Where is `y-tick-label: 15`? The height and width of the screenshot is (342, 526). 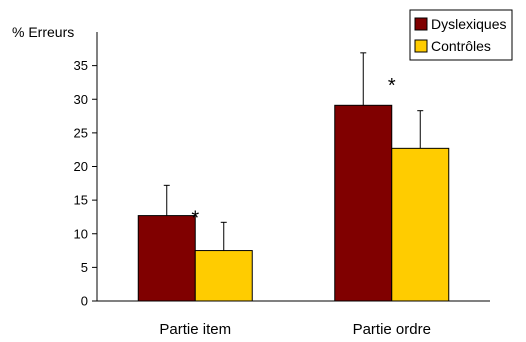 y-tick-label: 15 is located at coordinates (81, 200).